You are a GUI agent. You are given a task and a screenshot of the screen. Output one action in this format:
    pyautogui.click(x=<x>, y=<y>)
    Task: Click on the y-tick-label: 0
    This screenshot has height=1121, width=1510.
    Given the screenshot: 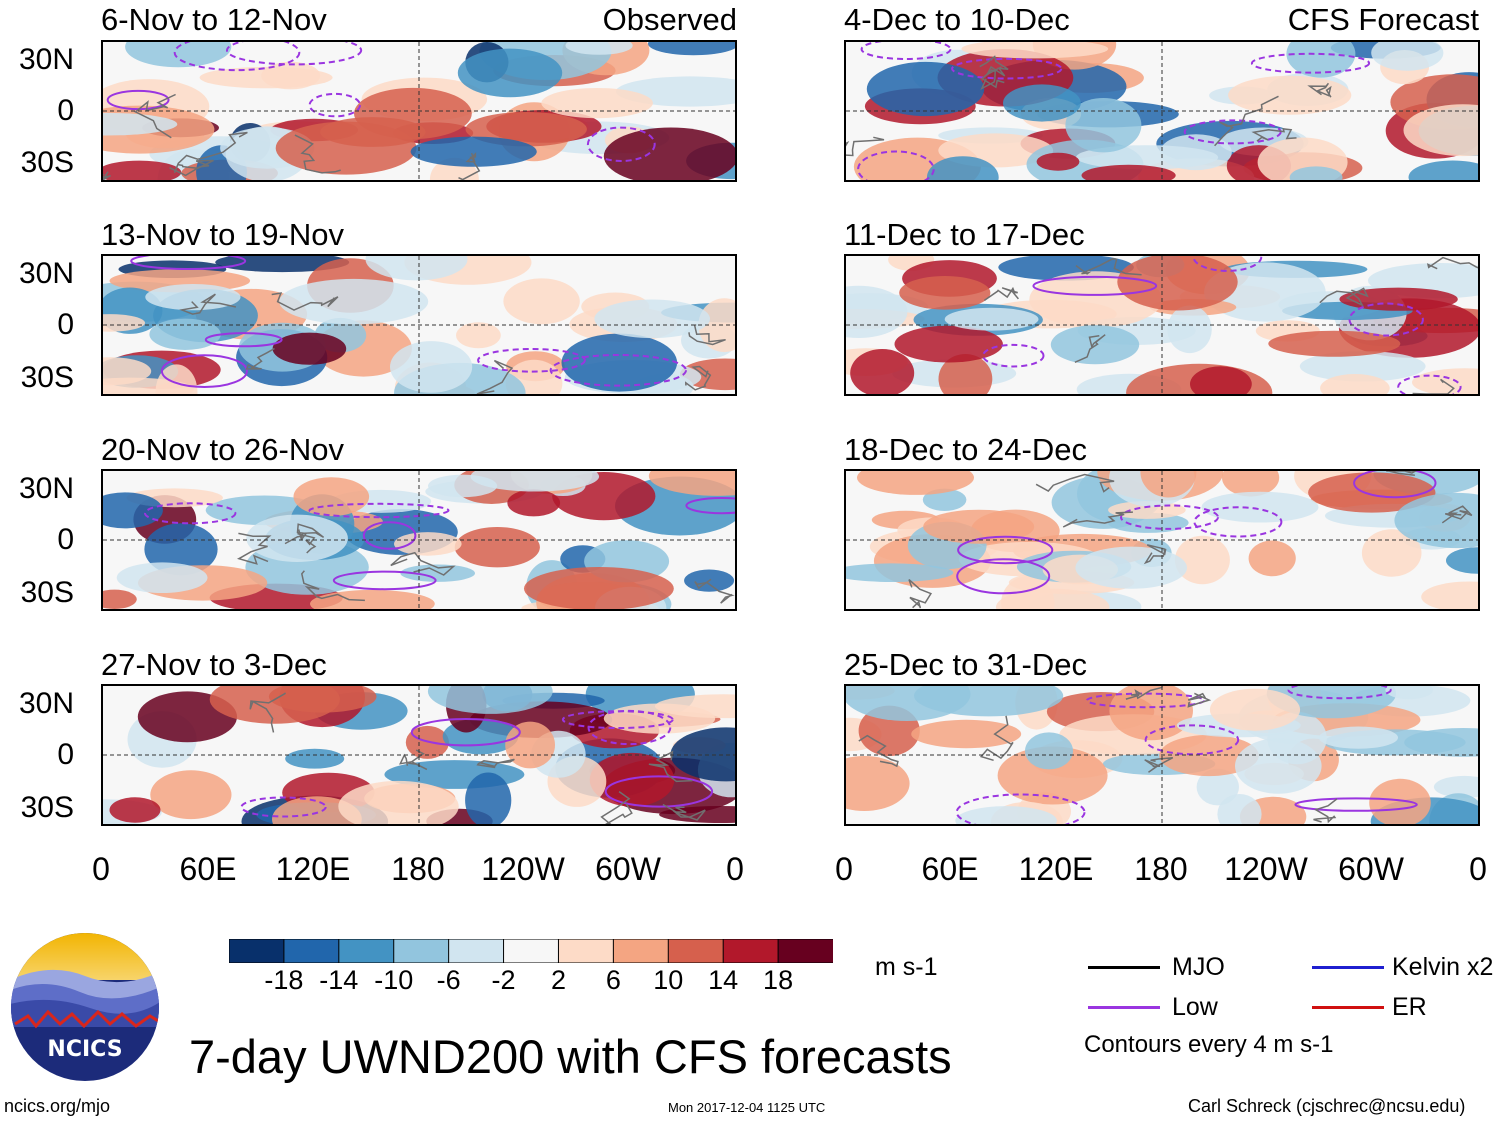 What is the action you would take?
    pyautogui.click(x=65, y=754)
    